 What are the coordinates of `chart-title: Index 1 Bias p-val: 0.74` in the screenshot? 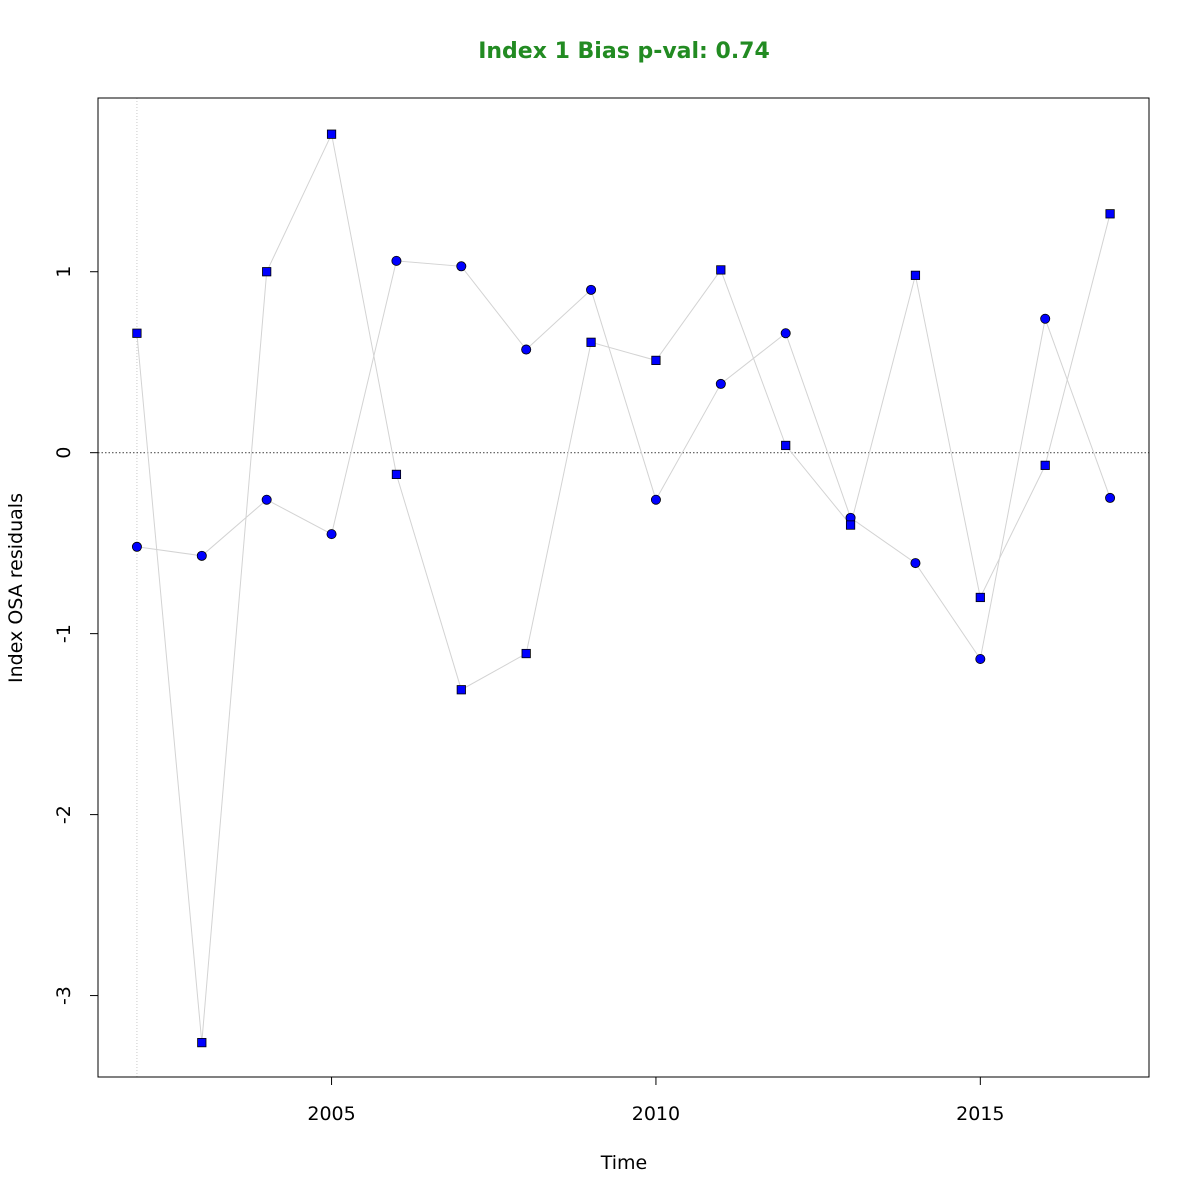 It's located at (624, 51).